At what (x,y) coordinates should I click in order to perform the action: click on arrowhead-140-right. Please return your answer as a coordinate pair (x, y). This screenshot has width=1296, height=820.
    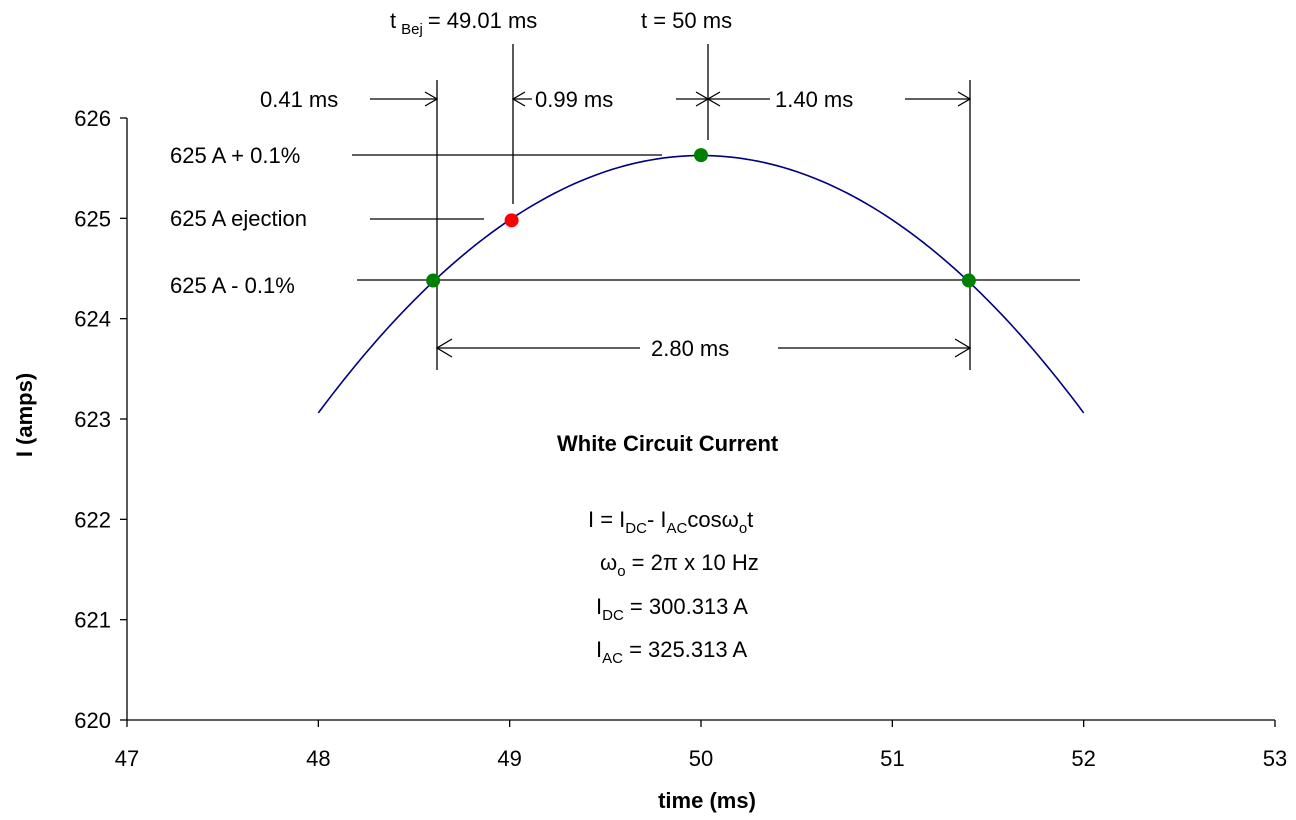
    Looking at the image, I should click on (964, 99).